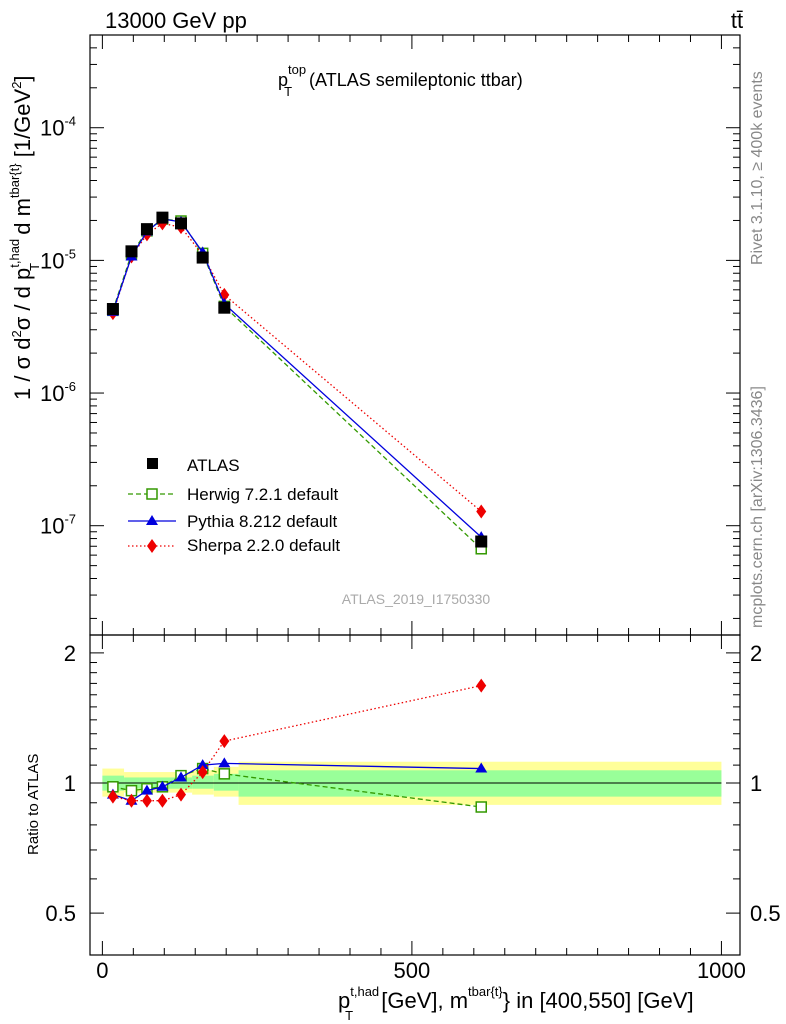 The width and height of the screenshot is (786, 1024). Describe the element at coordinates (58, 127) in the screenshot. I see `y-tick-label-main: 10⁻⁴` at that location.